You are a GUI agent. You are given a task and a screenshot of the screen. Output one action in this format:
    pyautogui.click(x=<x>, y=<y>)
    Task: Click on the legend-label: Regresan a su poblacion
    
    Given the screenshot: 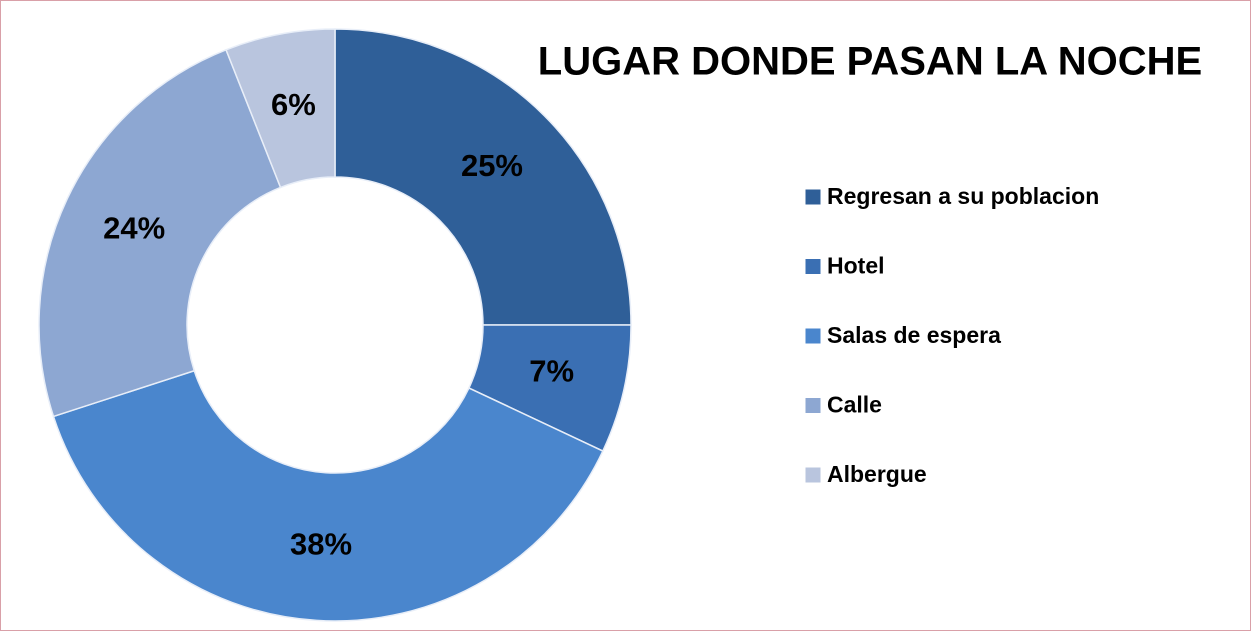 What is the action you would take?
    pyautogui.click(x=963, y=196)
    